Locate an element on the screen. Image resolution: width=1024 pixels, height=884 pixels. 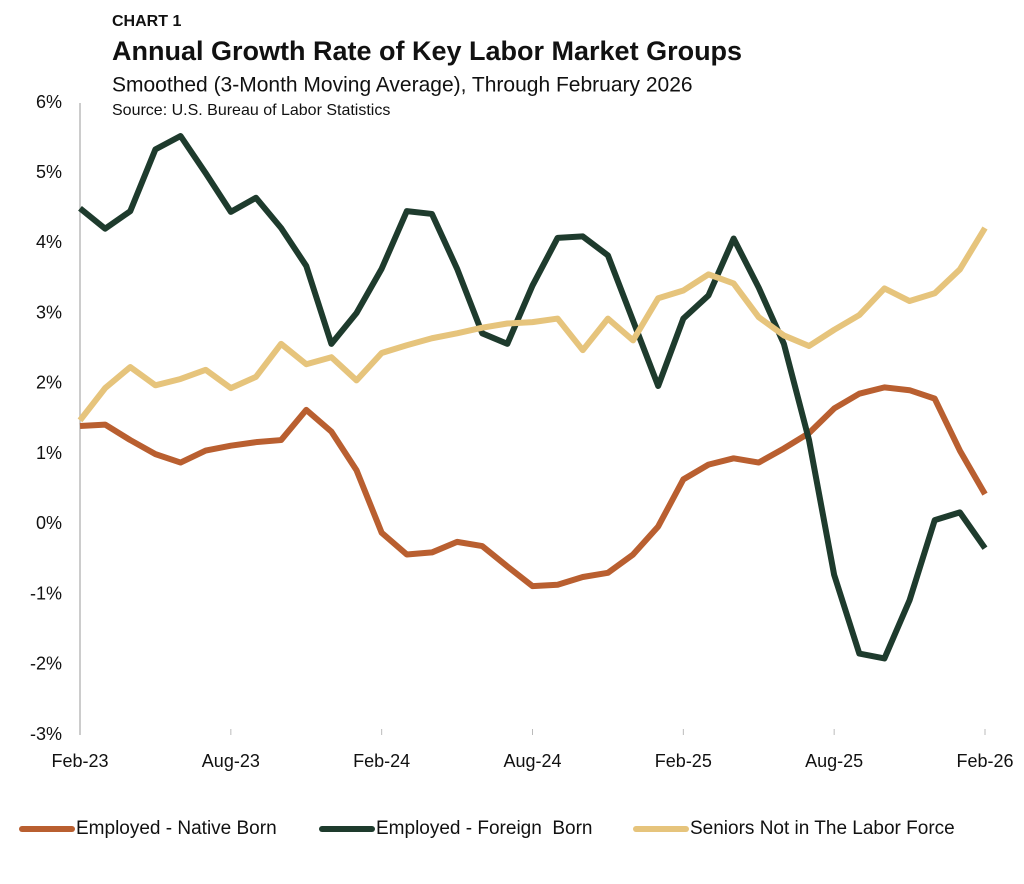
y-tick-label: -3% is located at coordinates (46, 734).